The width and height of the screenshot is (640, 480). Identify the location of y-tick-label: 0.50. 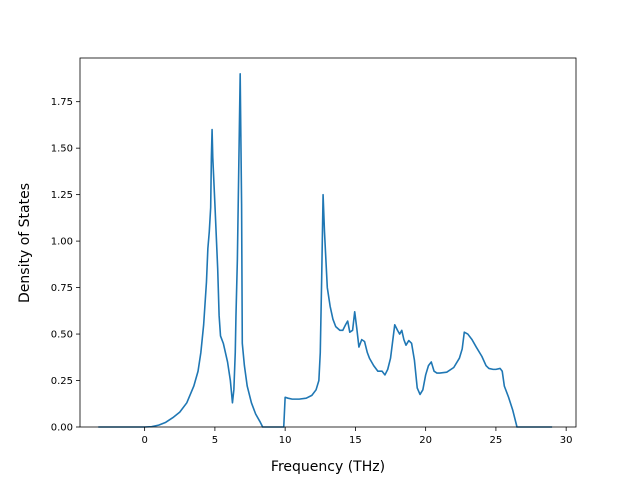
(62, 335).